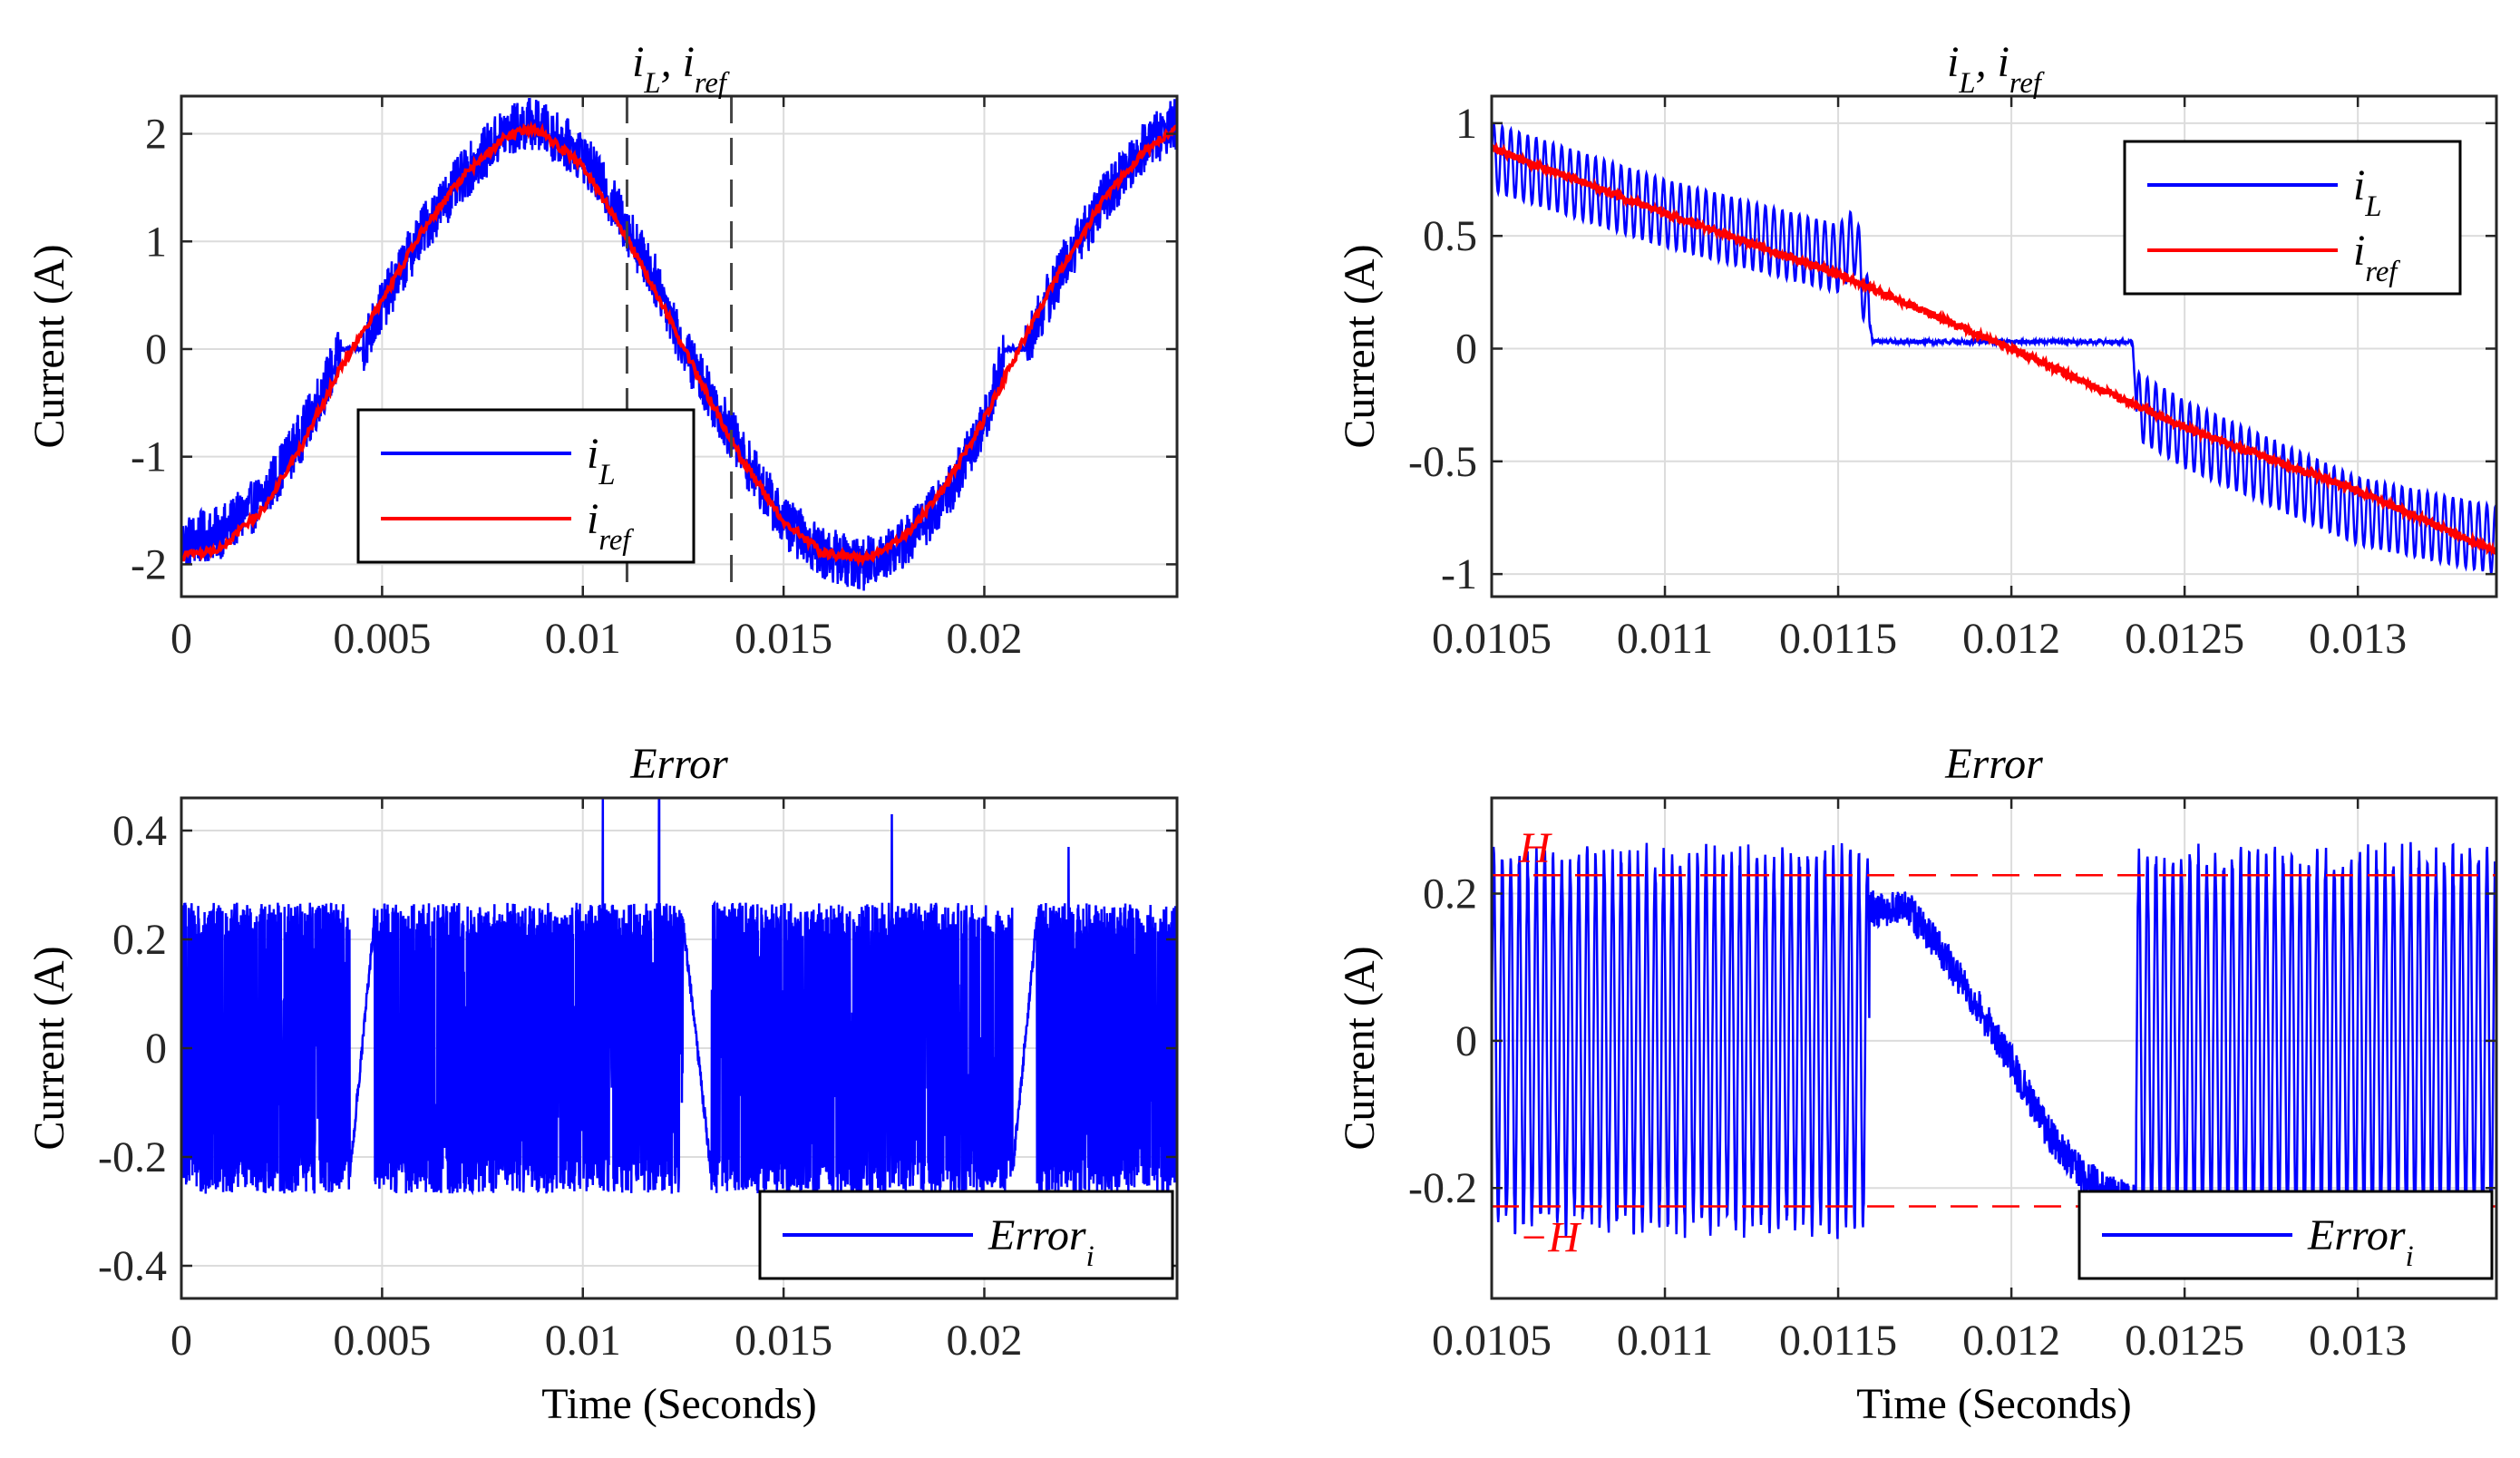 This screenshot has width=2520, height=1458. What do you see at coordinates (1442, 462) in the screenshot?
I see `y-tick-label: -0.5` at bounding box center [1442, 462].